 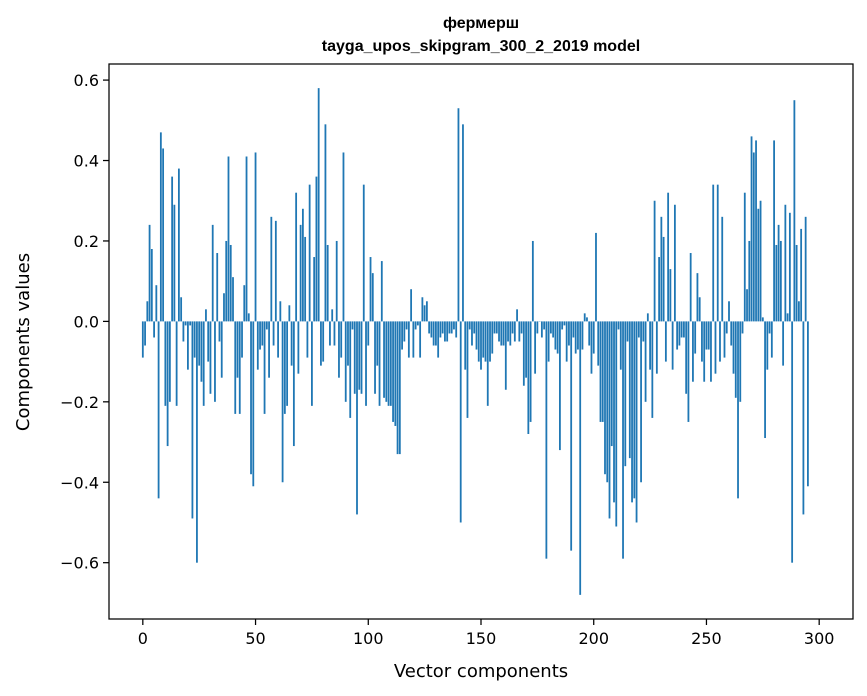 I want to click on y-axis: −0.6 −0.4 −0.2 0.0 0.2 0.4 0.6, so click(x=84, y=322).